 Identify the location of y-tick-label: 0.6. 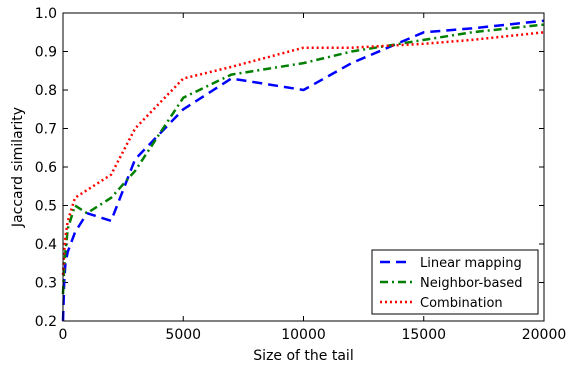
(46, 168).